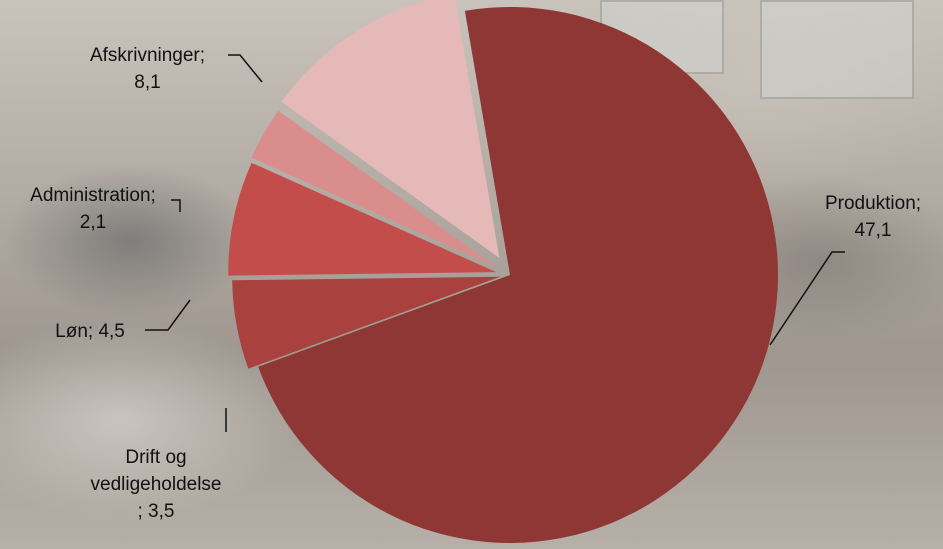  I want to click on leader-line-administration, so click(176, 205).